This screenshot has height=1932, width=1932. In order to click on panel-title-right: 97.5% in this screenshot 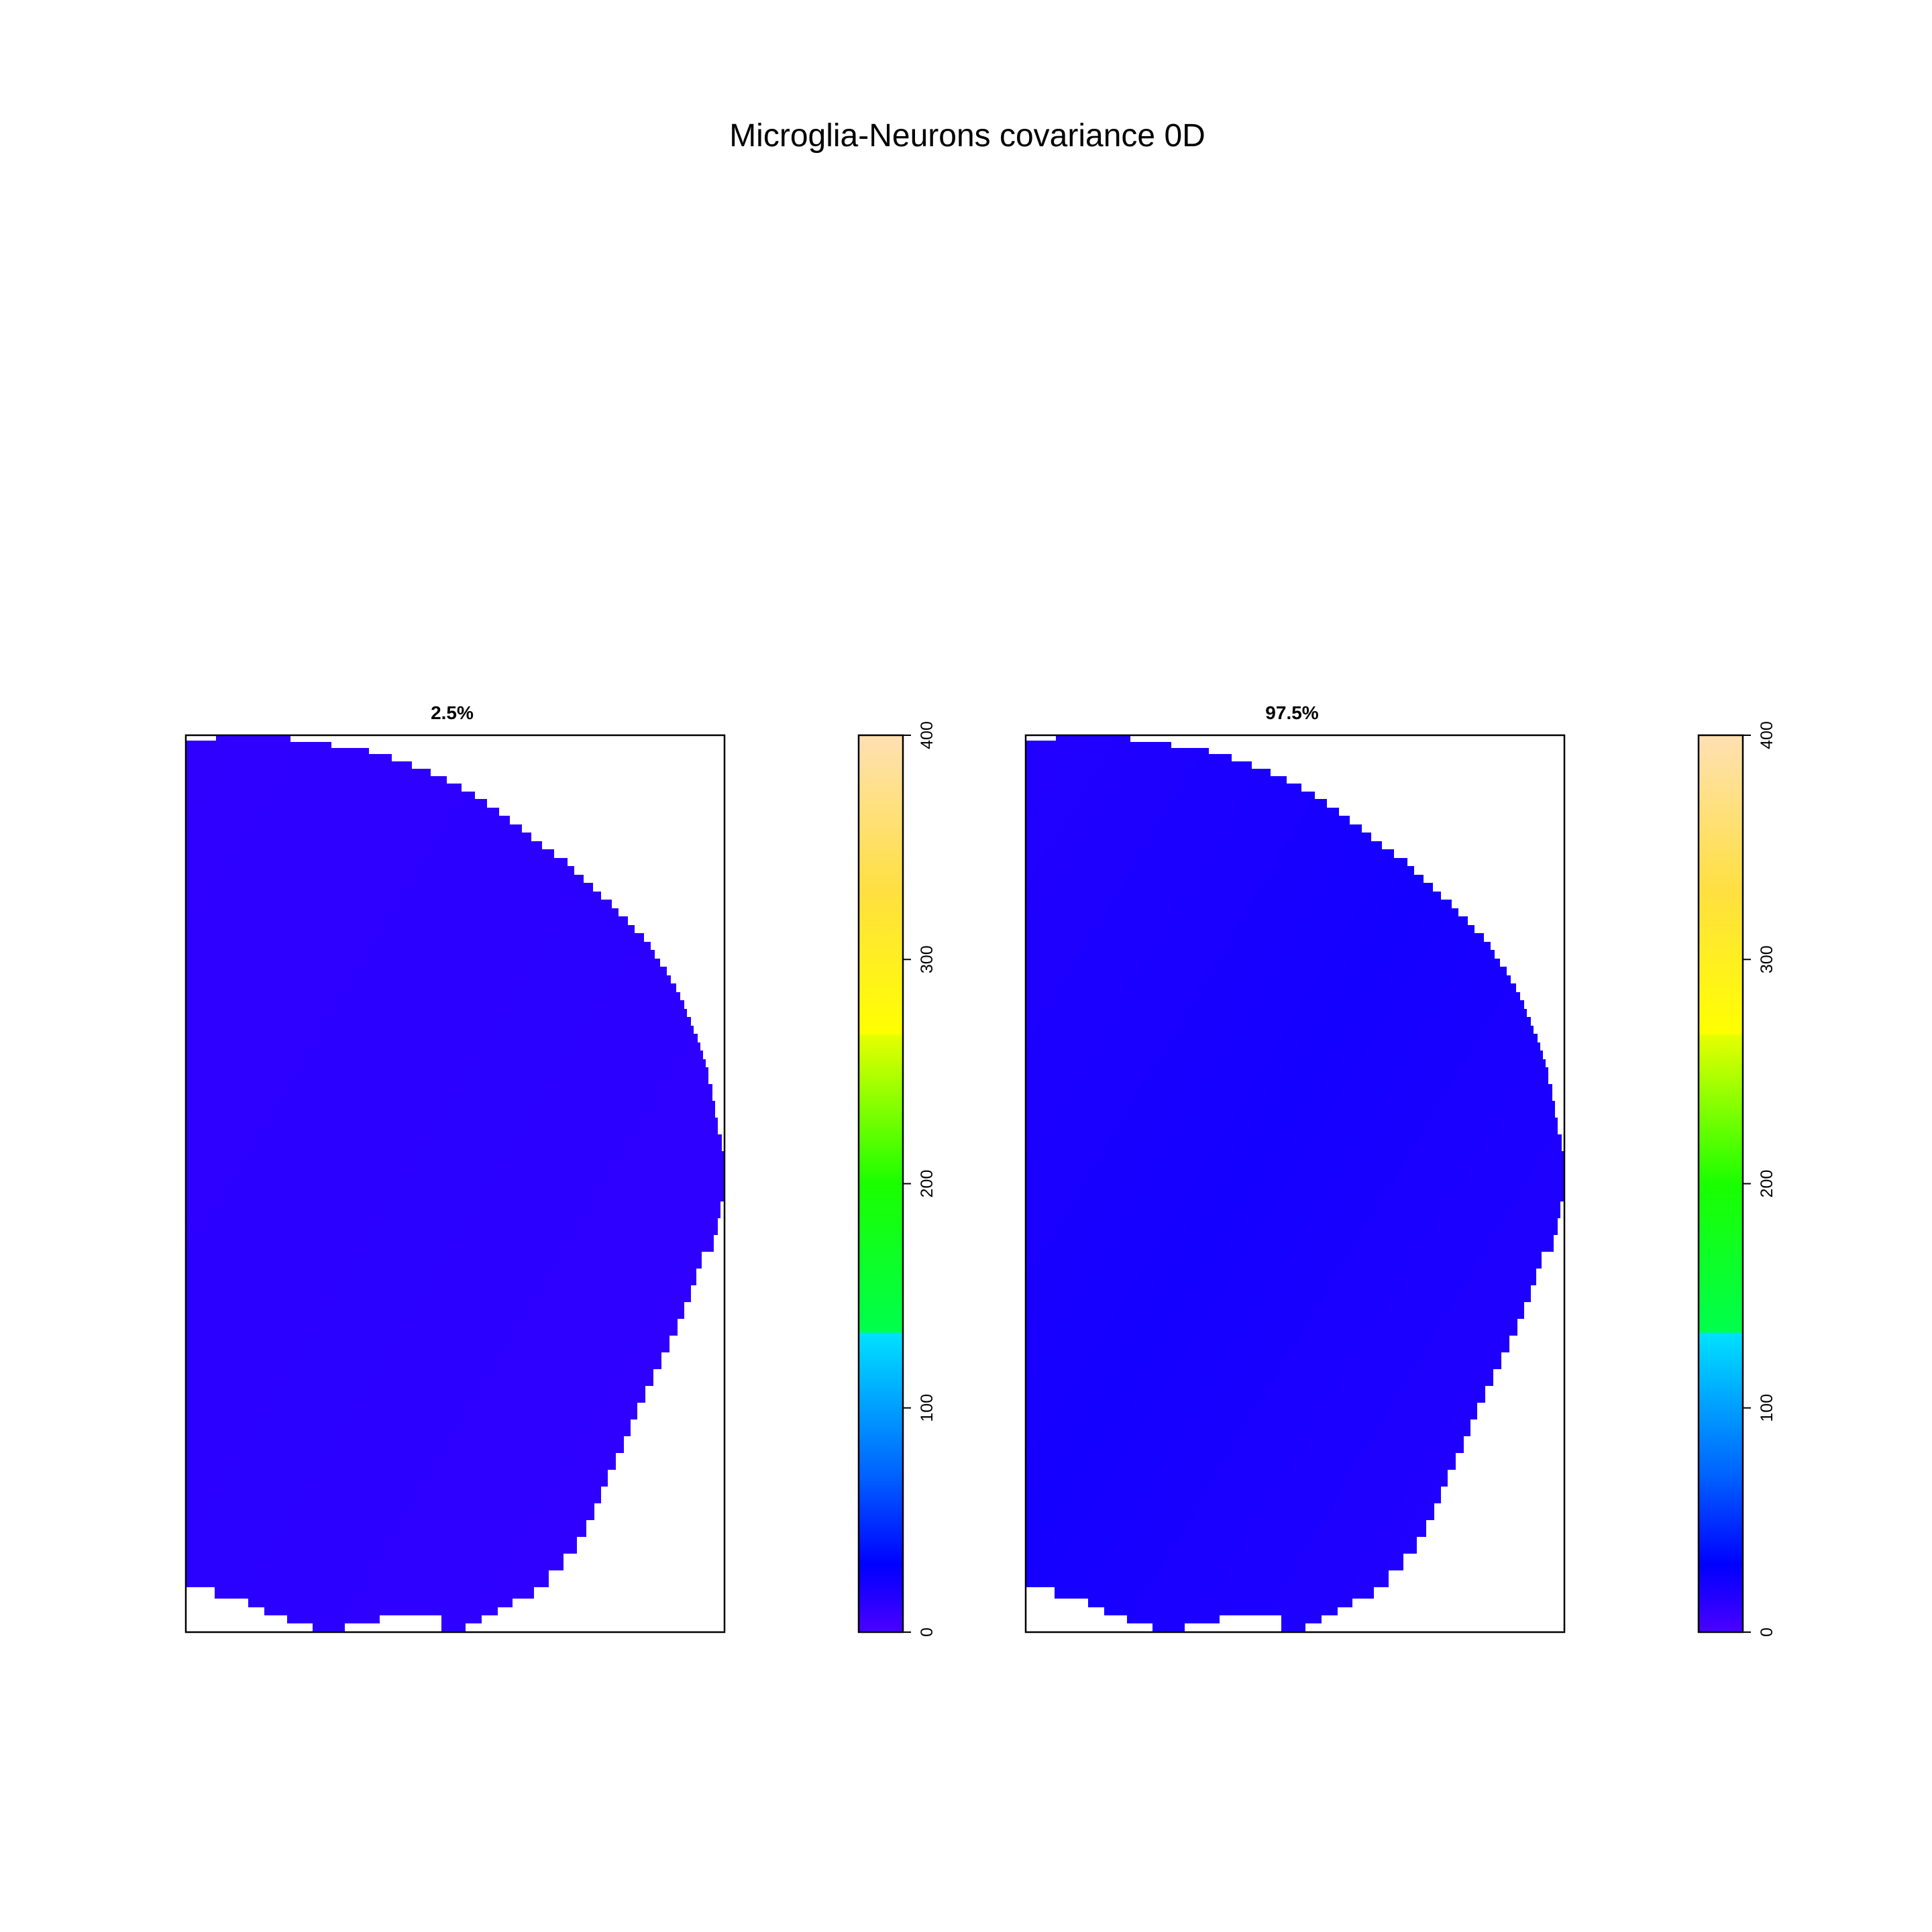, I will do `click(1291, 712)`.